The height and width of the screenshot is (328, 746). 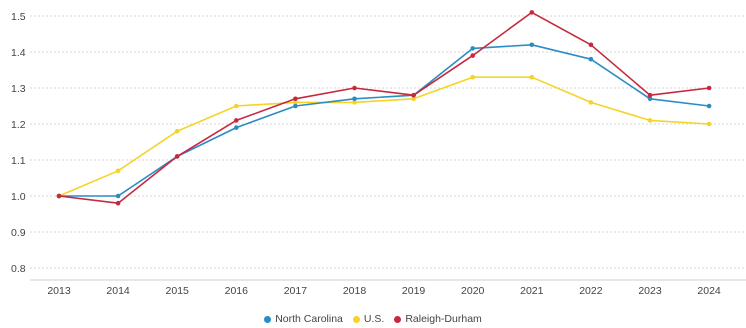 I want to click on x-tick-label: 2016, so click(x=237, y=291).